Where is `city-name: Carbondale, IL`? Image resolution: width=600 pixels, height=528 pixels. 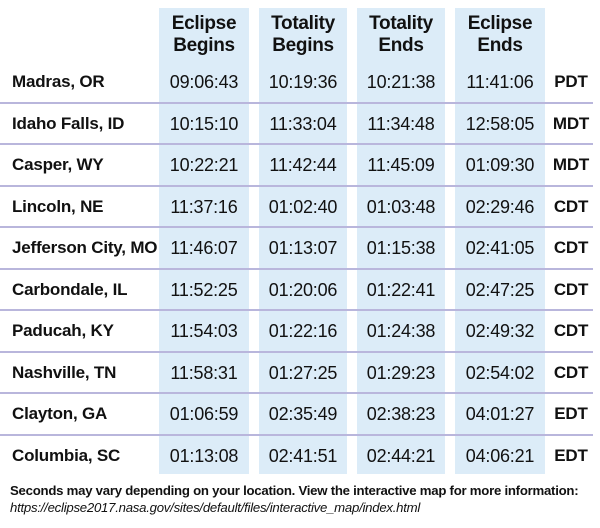 city-name: Carbondale, IL is located at coordinates (70, 289).